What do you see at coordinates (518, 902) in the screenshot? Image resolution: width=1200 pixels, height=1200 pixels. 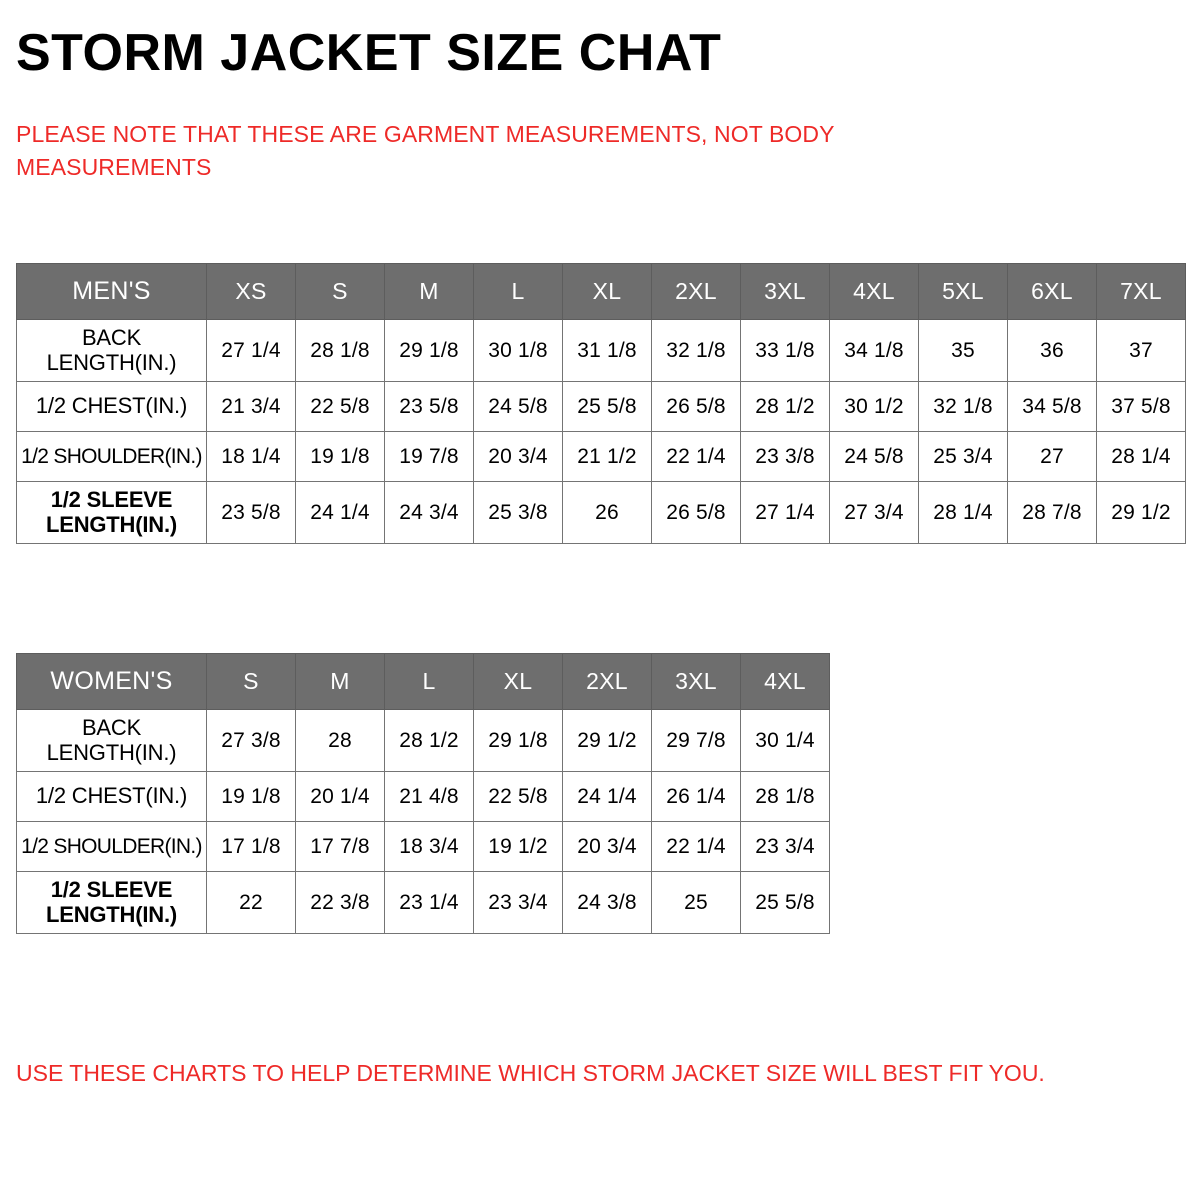 I see `cell-xl: 23 3/4` at bounding box center [518, 902].